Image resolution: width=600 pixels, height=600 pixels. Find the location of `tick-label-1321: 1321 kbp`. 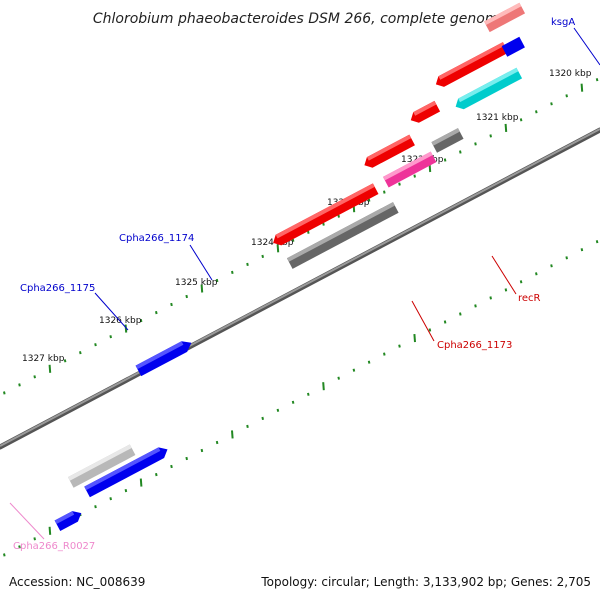

tick-label-1321: 1321 kbp is located at coordinates (497, 118).